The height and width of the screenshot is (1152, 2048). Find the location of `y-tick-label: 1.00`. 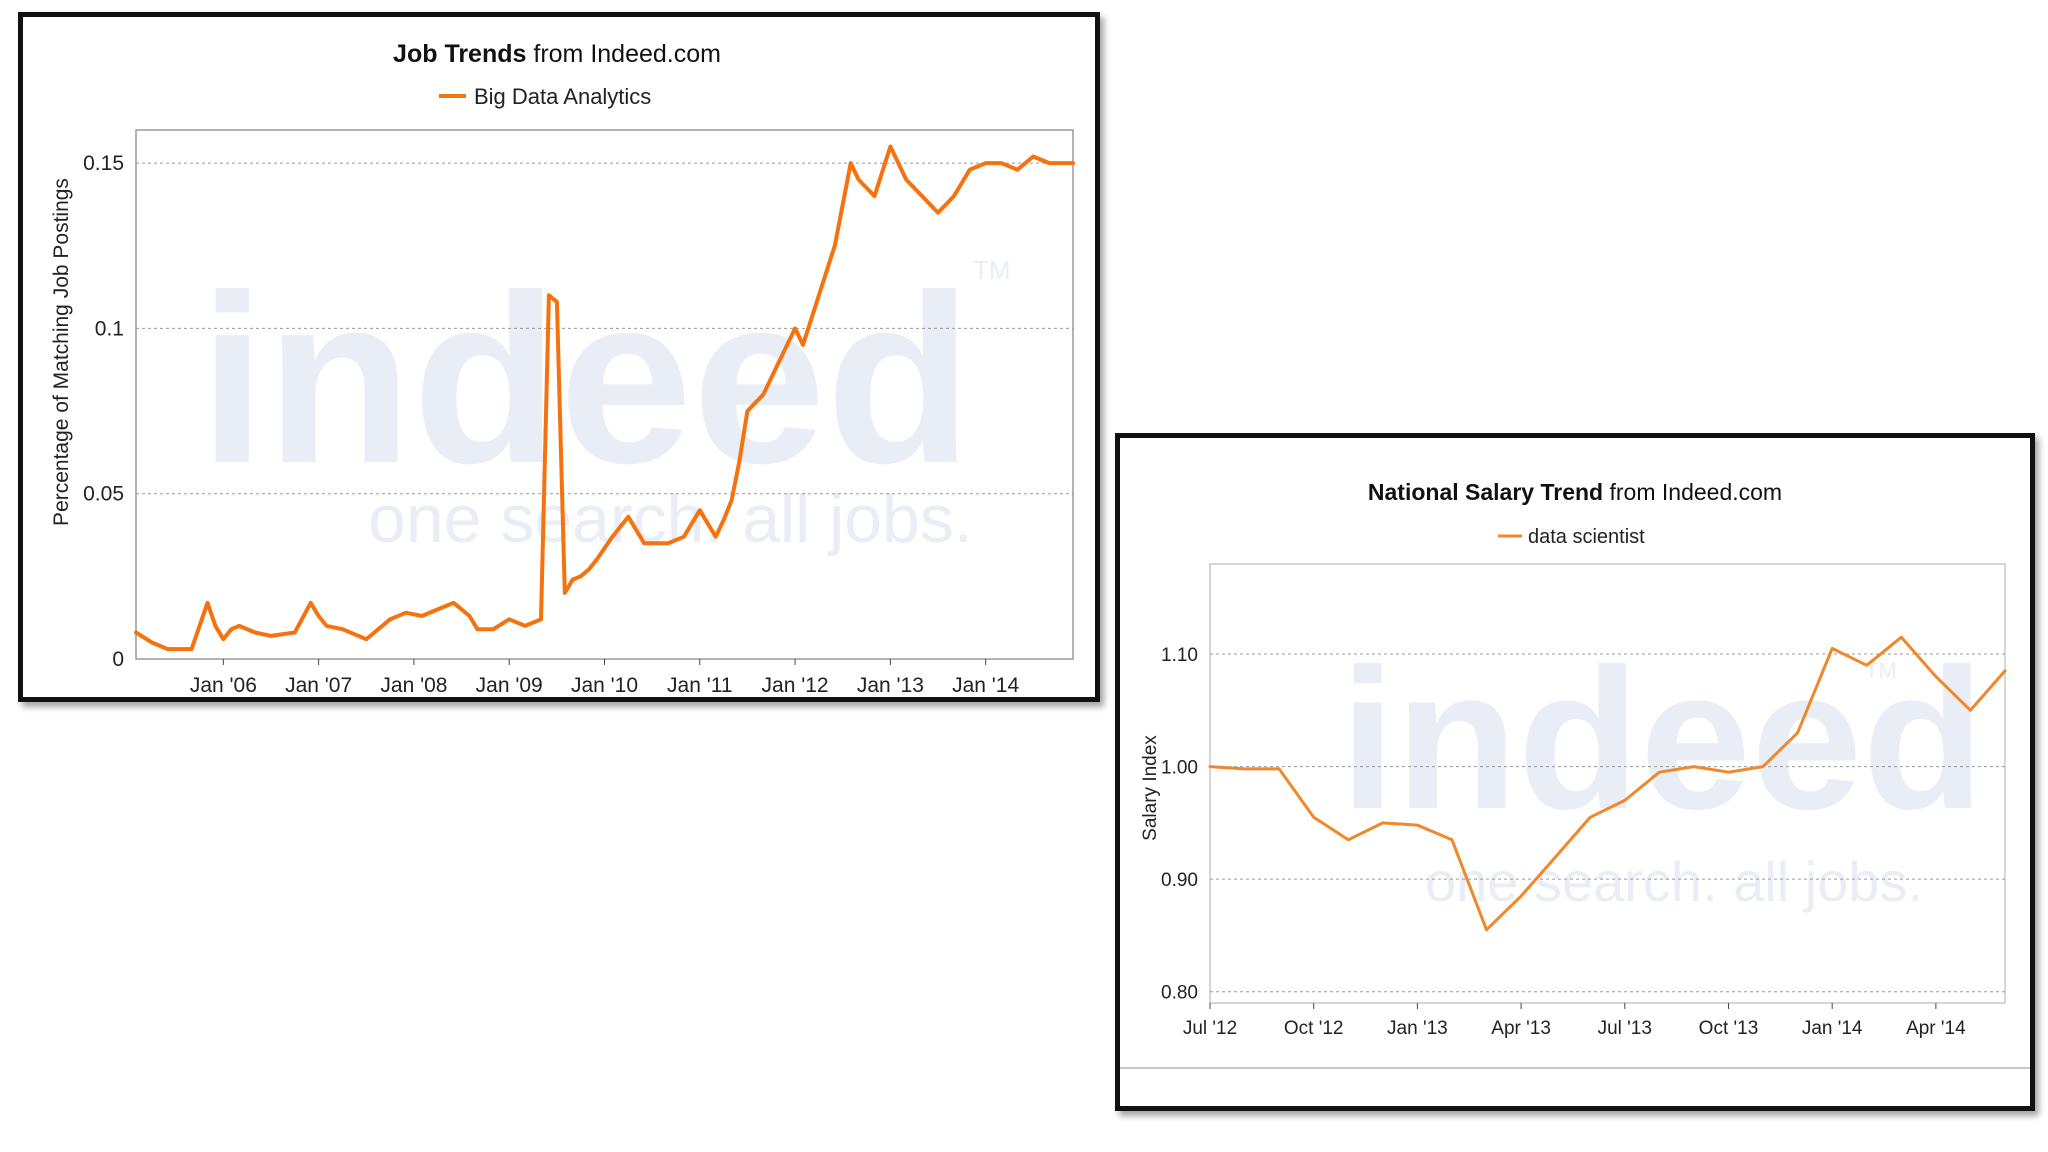

y-tick-label: 1.00 is located at coordinates (1179, 768).